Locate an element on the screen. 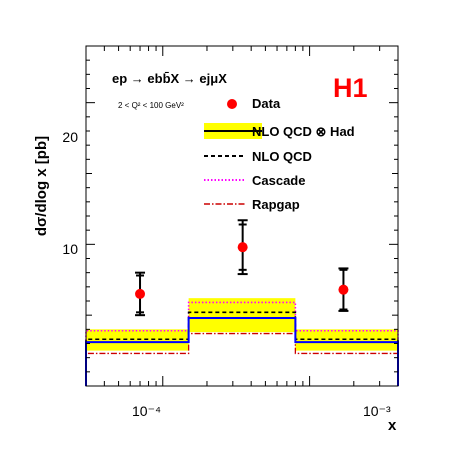 Image resolution: width=454 pixels, height=454 pixels. y-tick-label-10: 10 is located at coordinates (70, 249).